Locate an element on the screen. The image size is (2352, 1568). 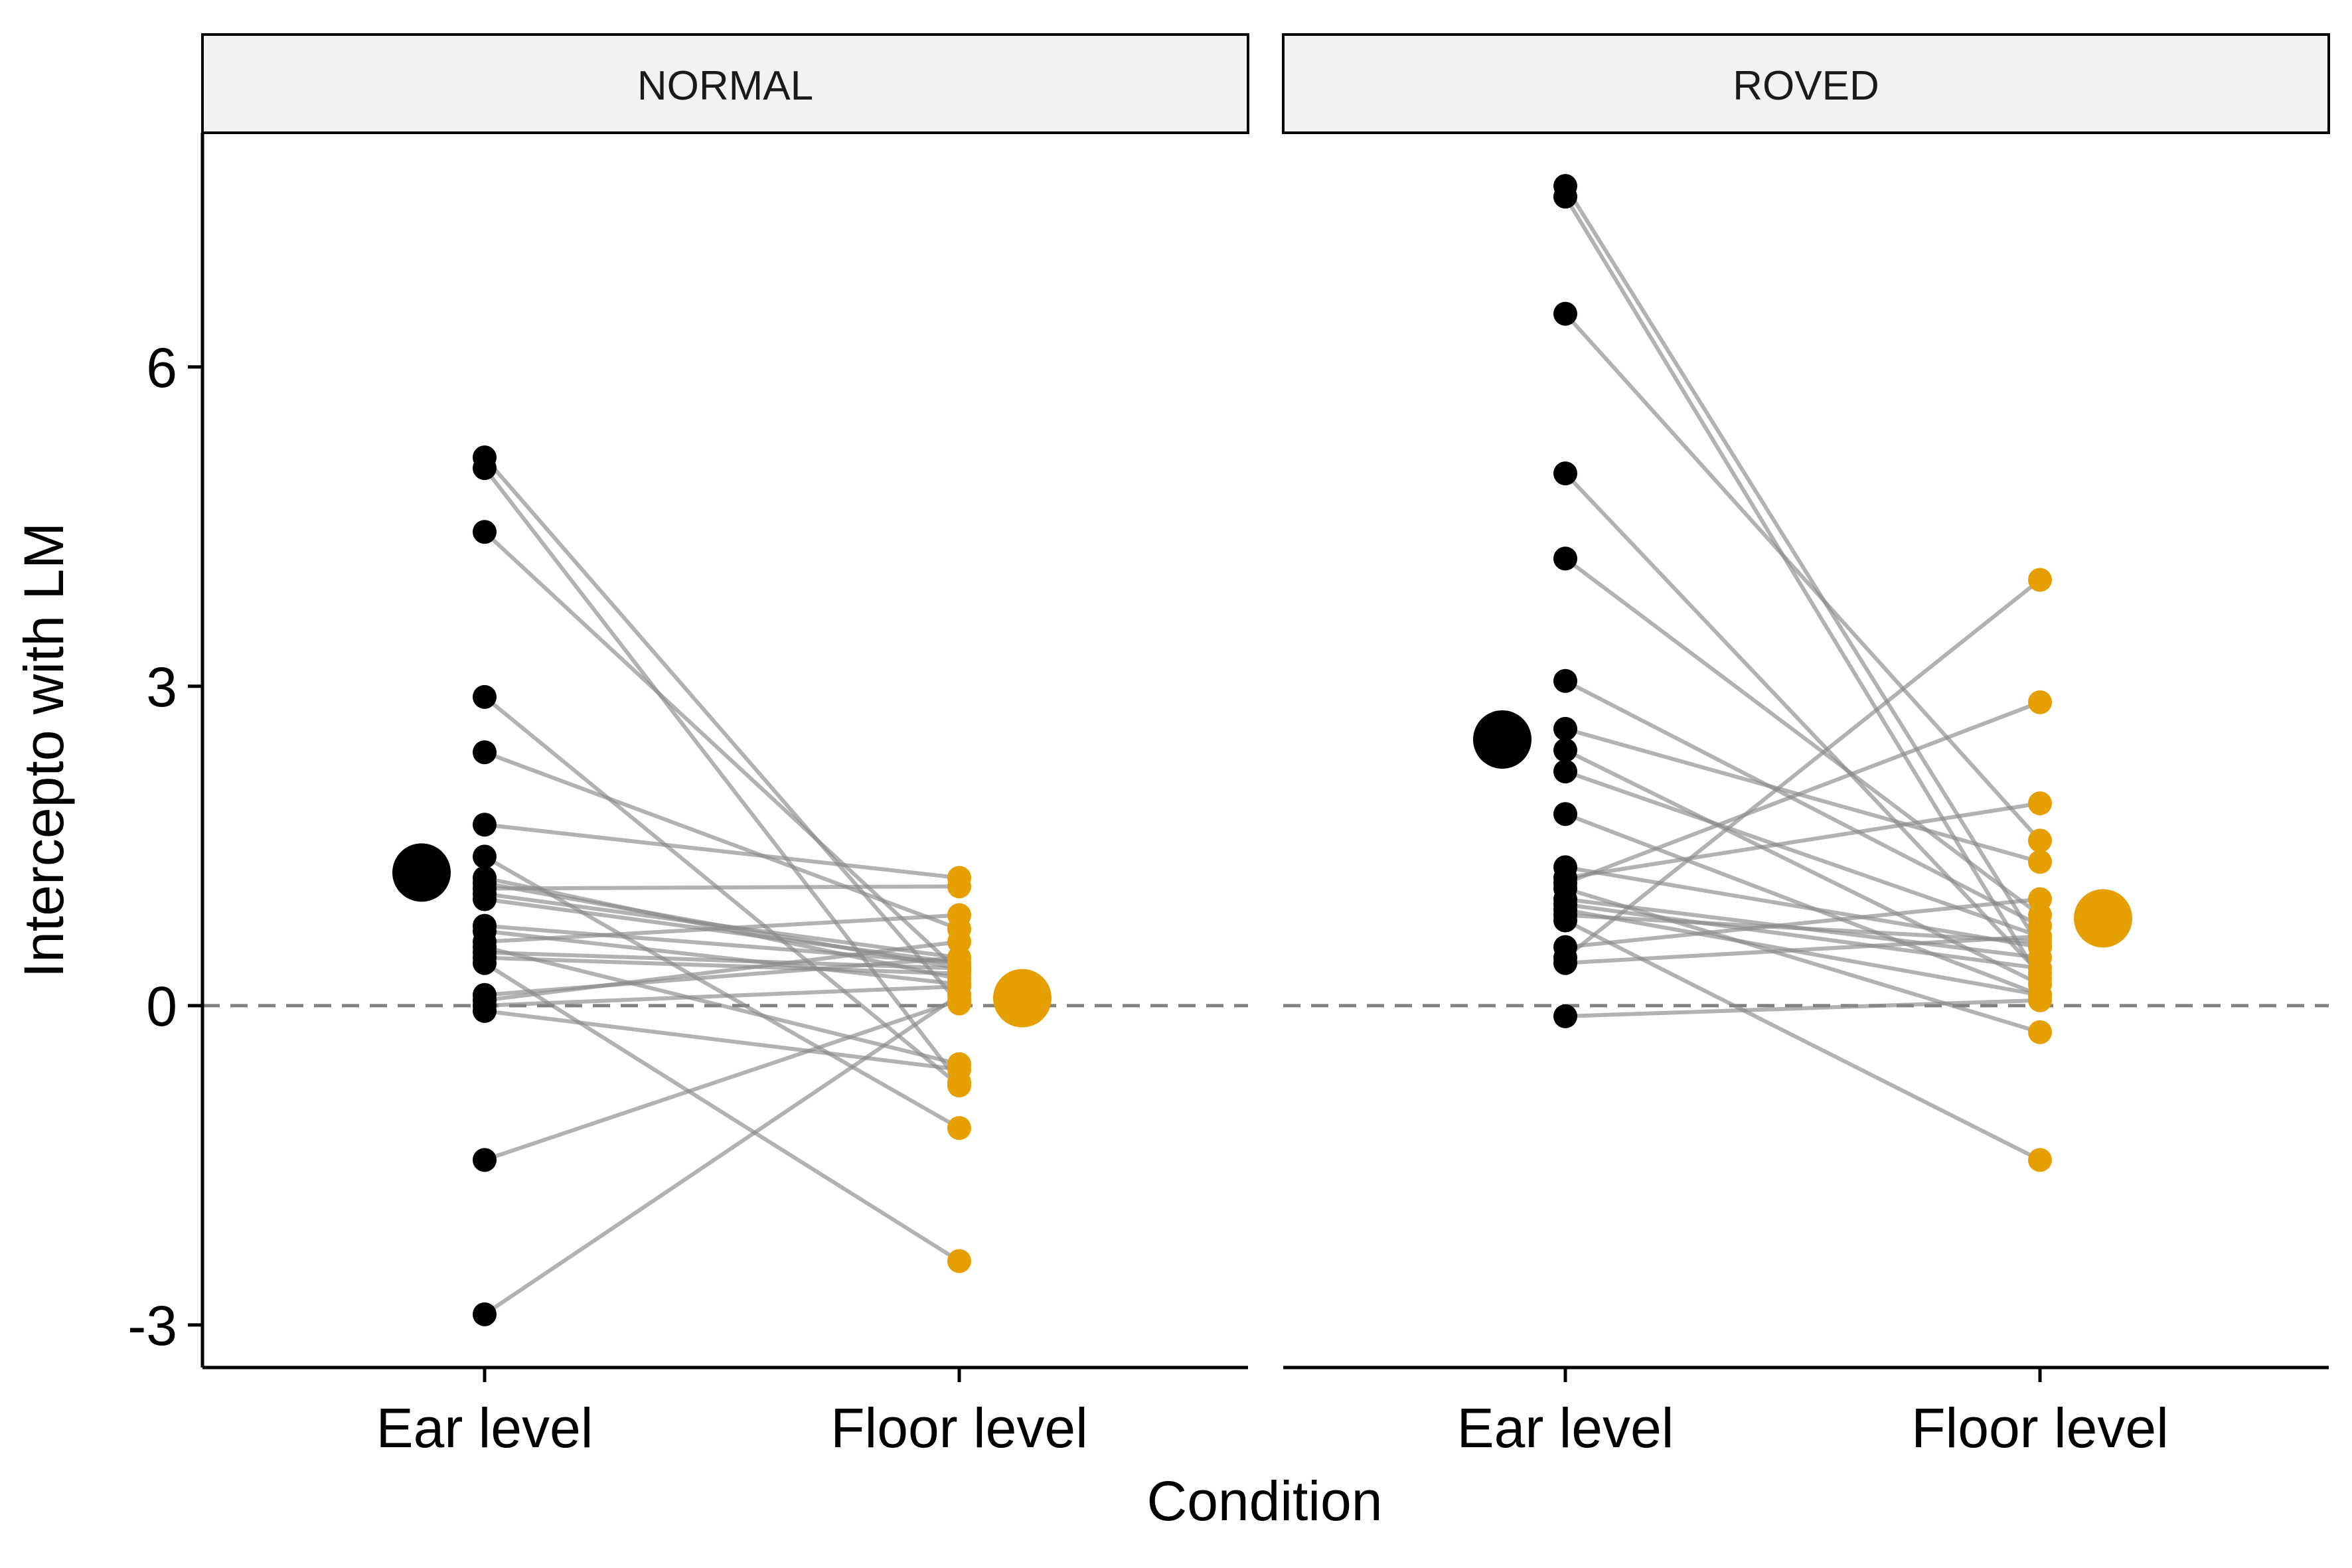
x-axis-title: Condition is located at coordinates (1265, 1501).